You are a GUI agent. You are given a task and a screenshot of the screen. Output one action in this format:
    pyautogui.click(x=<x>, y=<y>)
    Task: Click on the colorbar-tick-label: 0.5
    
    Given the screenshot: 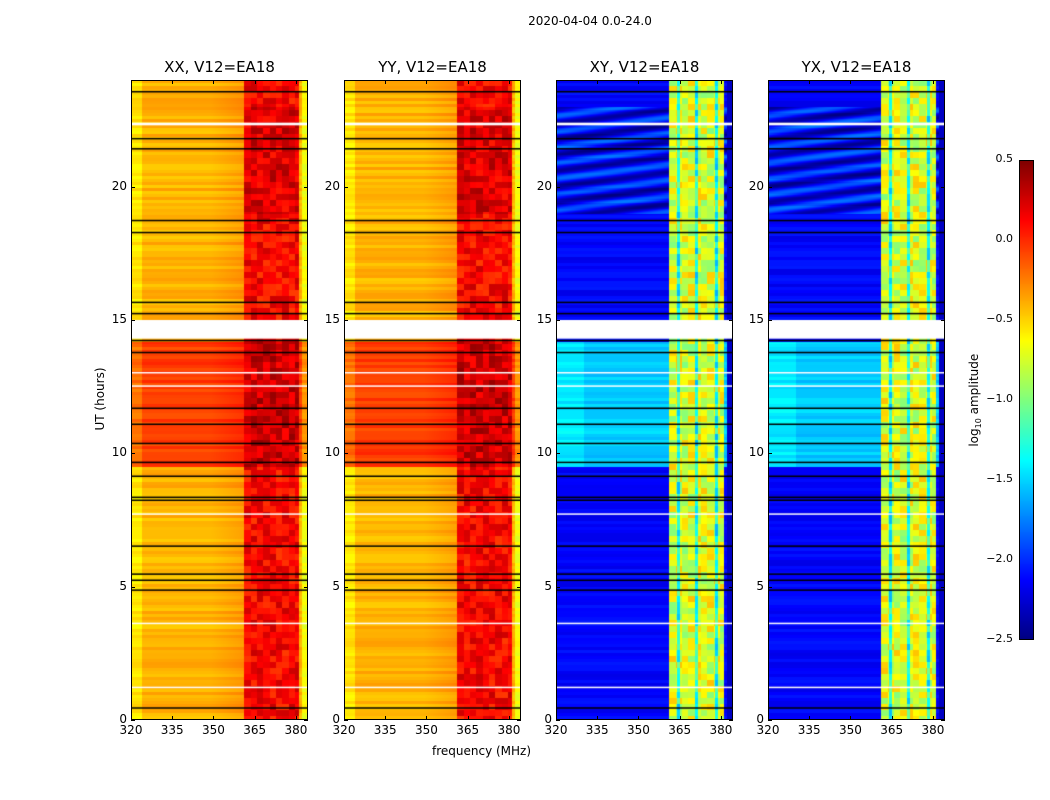 What is the action you would take?
    pyautogui.click(x=1004, y=158)
    